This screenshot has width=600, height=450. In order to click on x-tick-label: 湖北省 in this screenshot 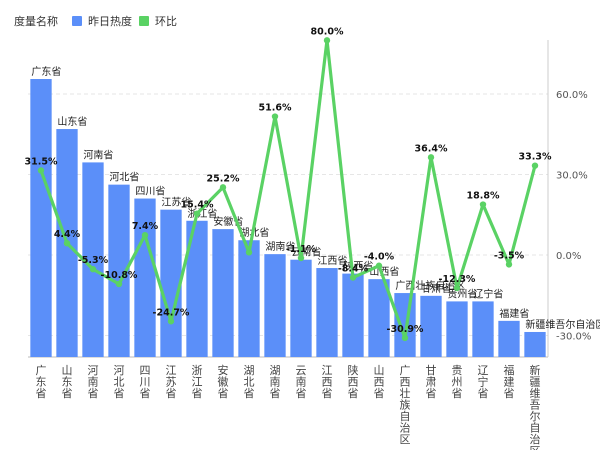, I will do `click(249, 382)`.